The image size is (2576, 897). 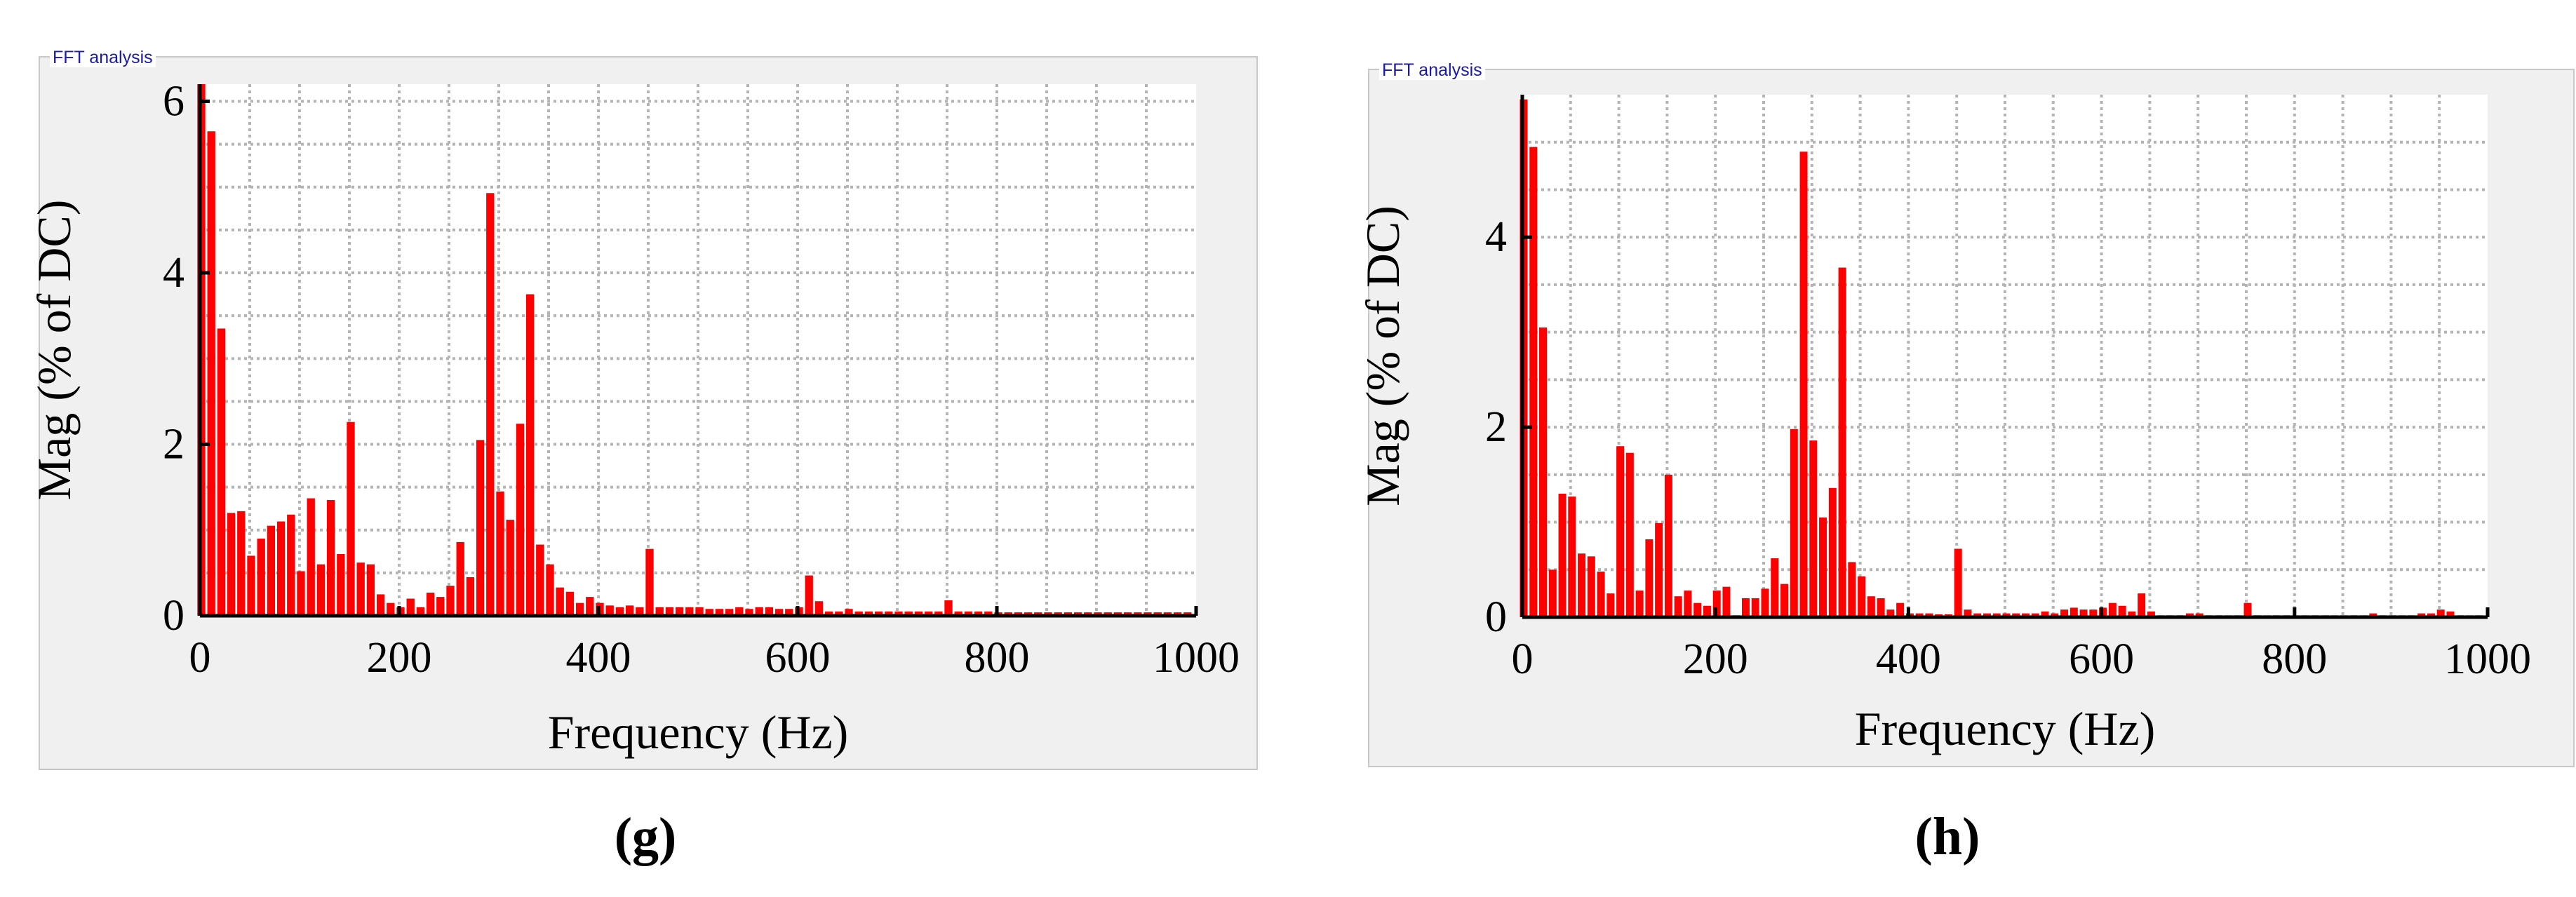 What do you see at coordinates (174, 101) in the screenshot?
I see `y-tick-label: 6` at bounding box center [174, 101].